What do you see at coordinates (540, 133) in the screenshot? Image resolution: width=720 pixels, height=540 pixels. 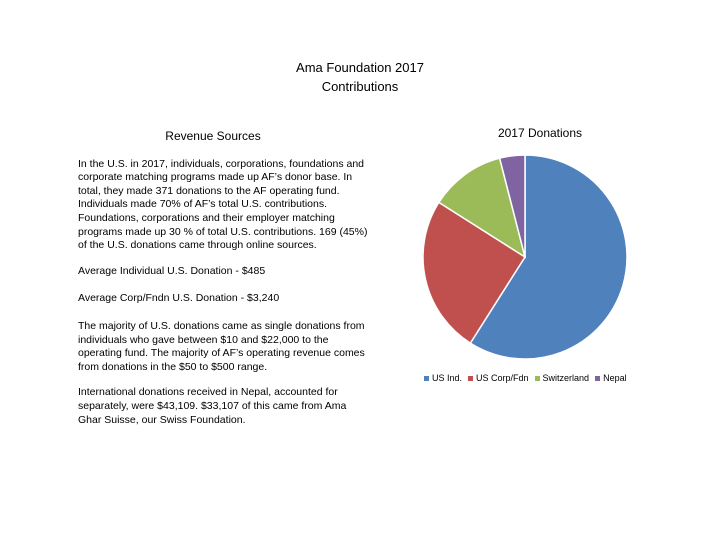 I see `chart-title: 2017 Donations` at bounding box center [540, 133].